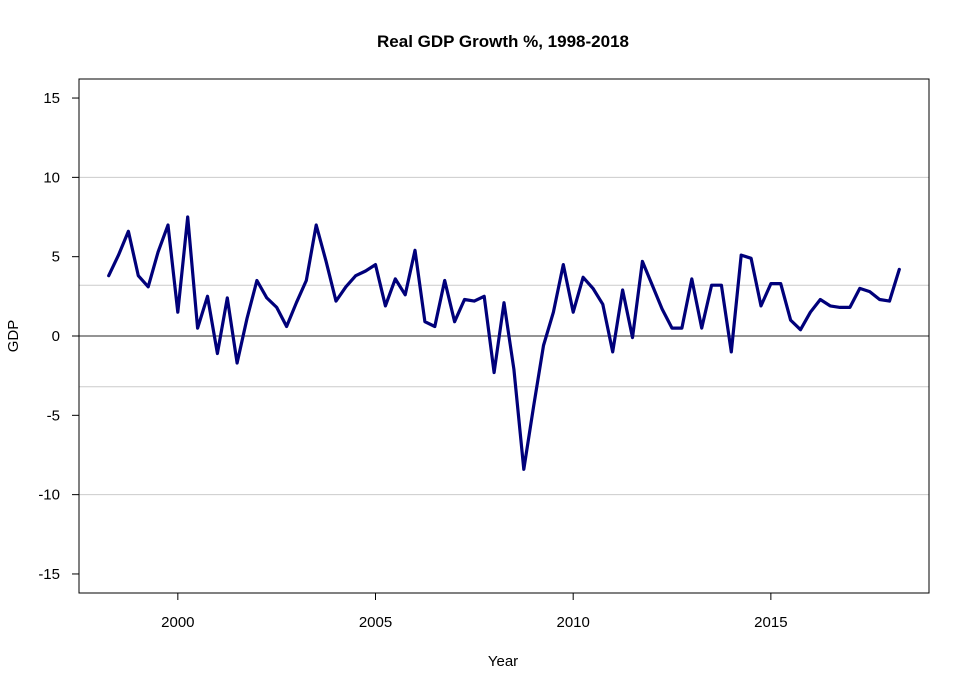 This screenshot has height=691, width=969. Describe the element at coordinates (503, 661) in the screenshot. I see `x-axis-label: Year` at that location.